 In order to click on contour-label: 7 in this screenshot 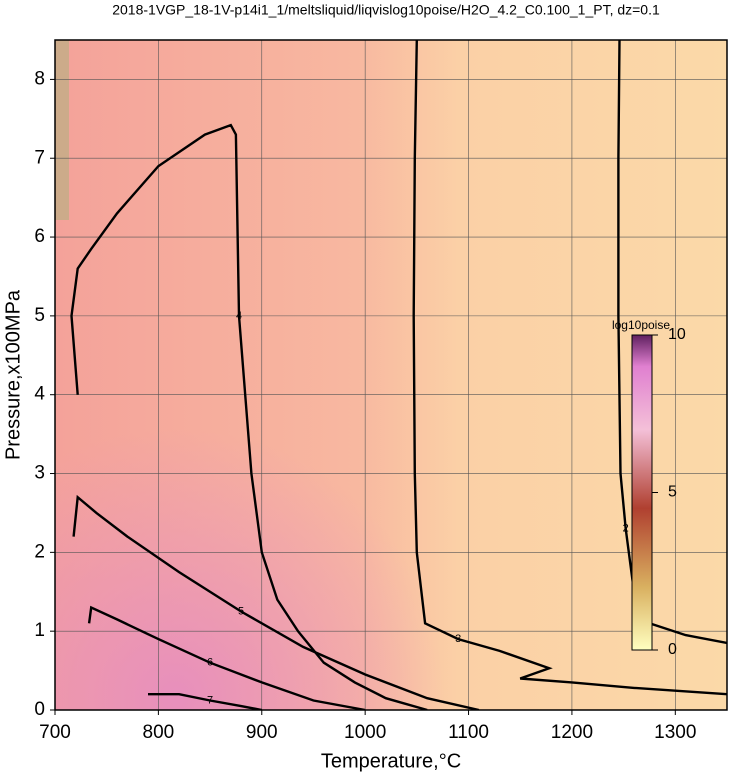, I will do `click(210, 700)`.